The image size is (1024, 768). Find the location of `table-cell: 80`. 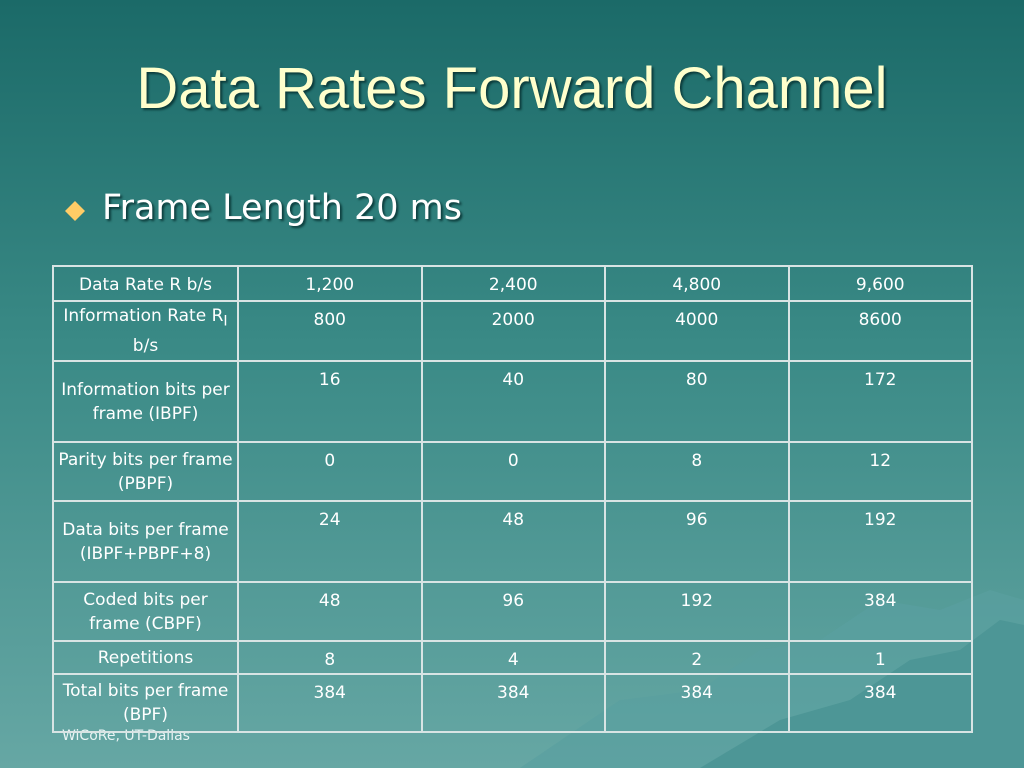

table-cell: 80 is located at coordinates (697, 401).